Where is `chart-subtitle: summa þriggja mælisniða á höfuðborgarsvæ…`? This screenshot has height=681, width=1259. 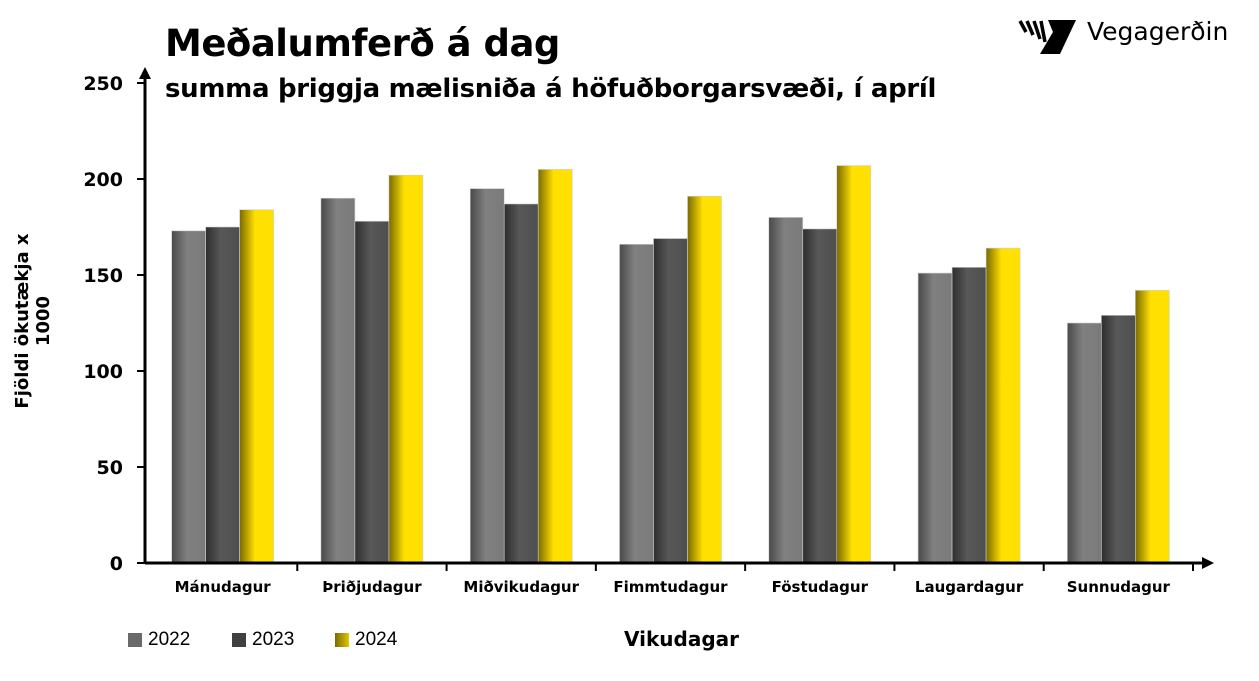
chart-subtitle: summa þriggja mælisniða á höfuðborgarsvæ… is located at coordinates (551, 89).